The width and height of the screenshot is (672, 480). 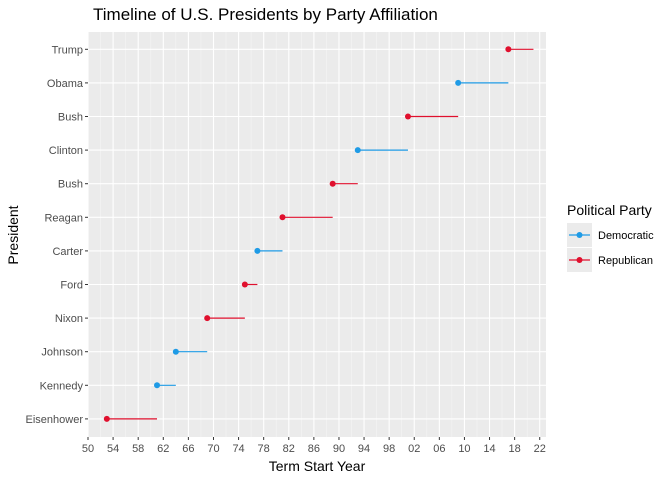 What do you see at coordinates (213, 449) in the screenshot?
I see `x-tick-label: 70` at bounding box center [213, 449].